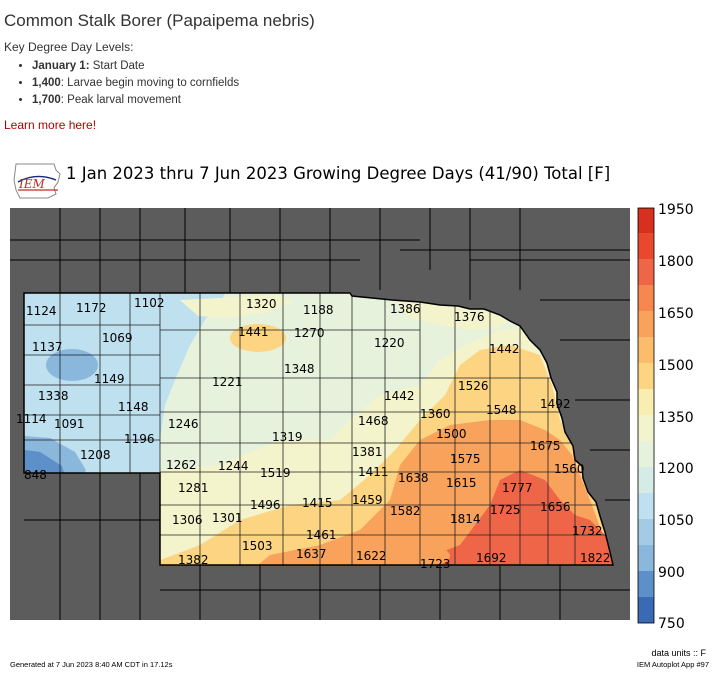 Image resolution: width=720 pixels, height=675 pixels. I want to click on station-value: 1496, so click(265, 505).